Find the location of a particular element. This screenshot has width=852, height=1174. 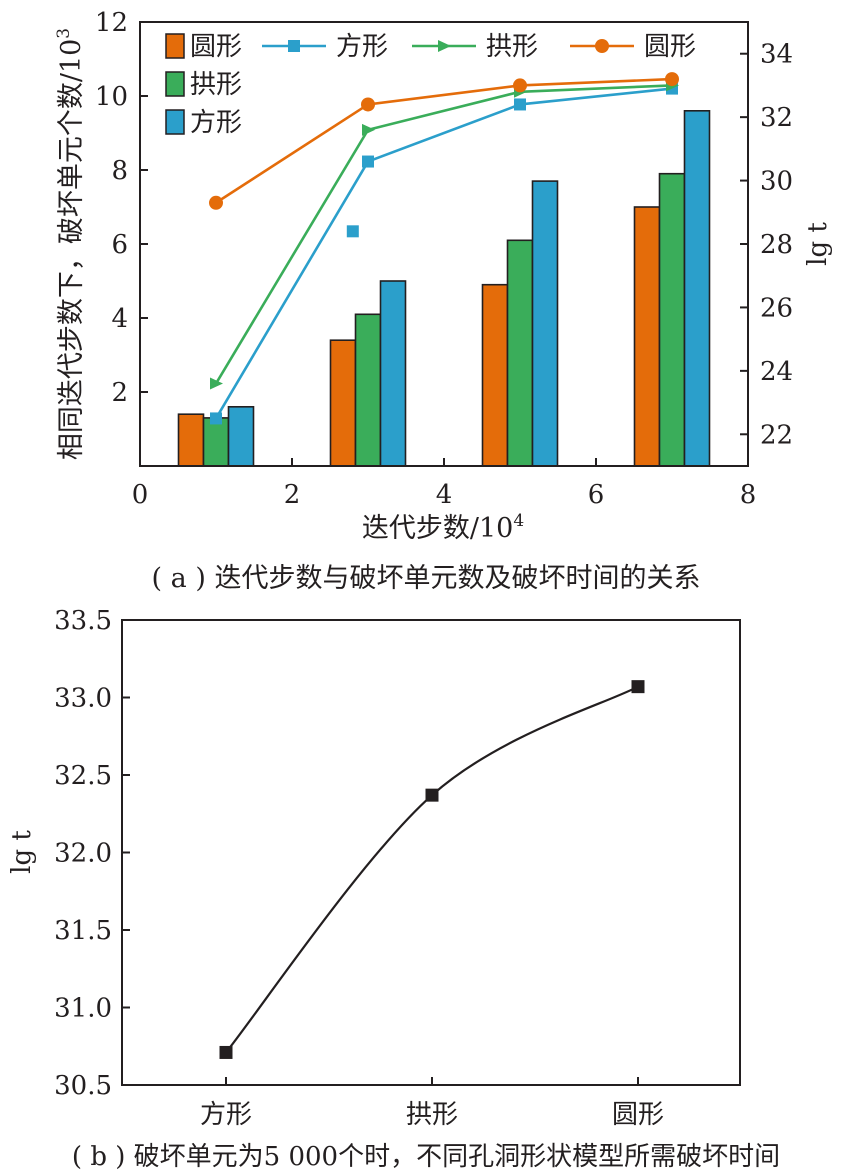

chart-a-y-left-tick-label: 6 is located at coordinates (119, 245).